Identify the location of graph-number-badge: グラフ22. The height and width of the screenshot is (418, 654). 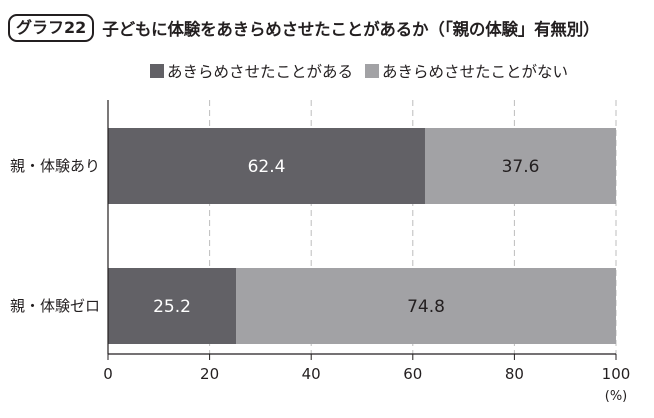
(51, 28).